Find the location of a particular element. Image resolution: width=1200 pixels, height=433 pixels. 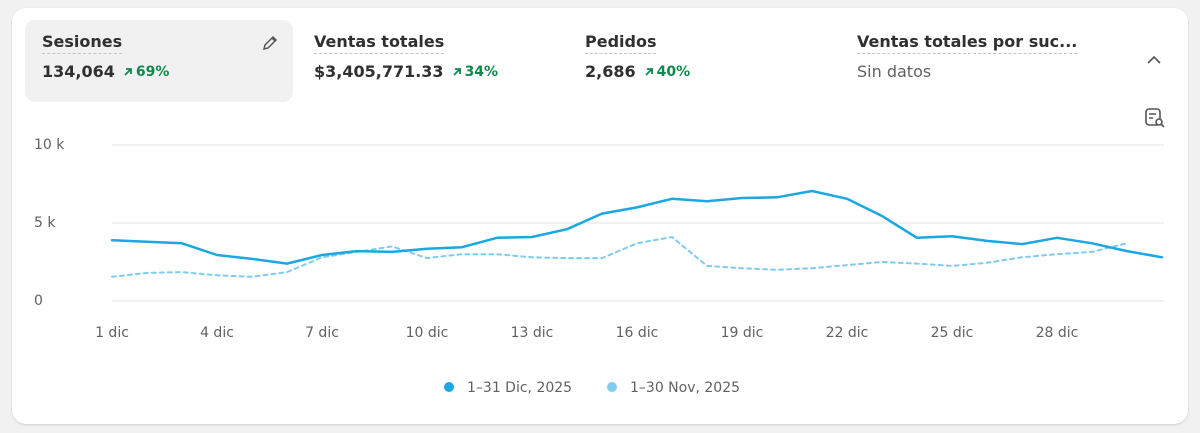

metric-value: $3,405,771.33 is located at coordinates (379, 71).